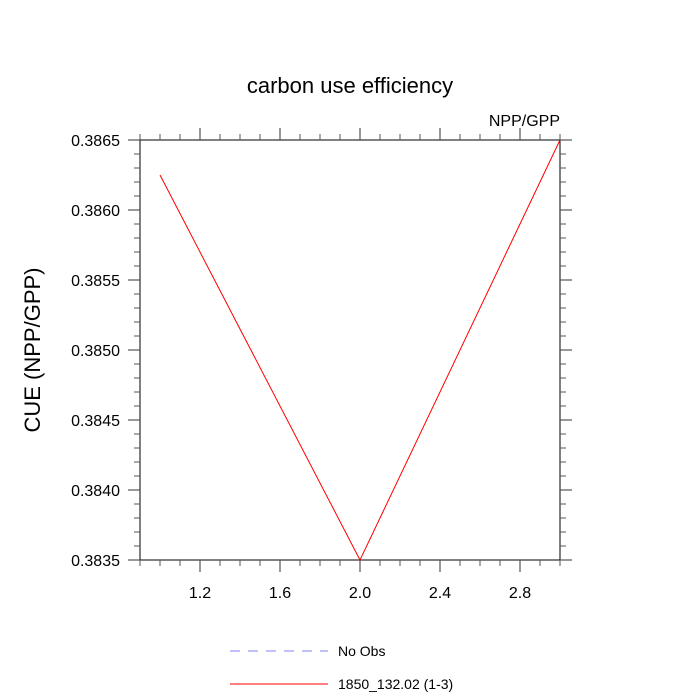 The height and width of the screenshot is (700, 700). I want to click on chart-subtitle: NPP/GPP, so click(524, 121).